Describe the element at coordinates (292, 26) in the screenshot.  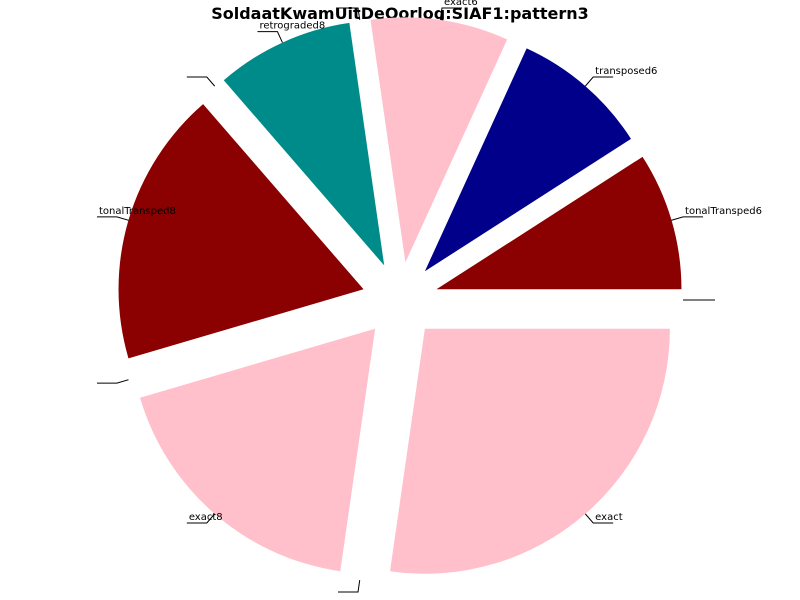
I see `slice-label-retrograded8: retrograded8` at that location.